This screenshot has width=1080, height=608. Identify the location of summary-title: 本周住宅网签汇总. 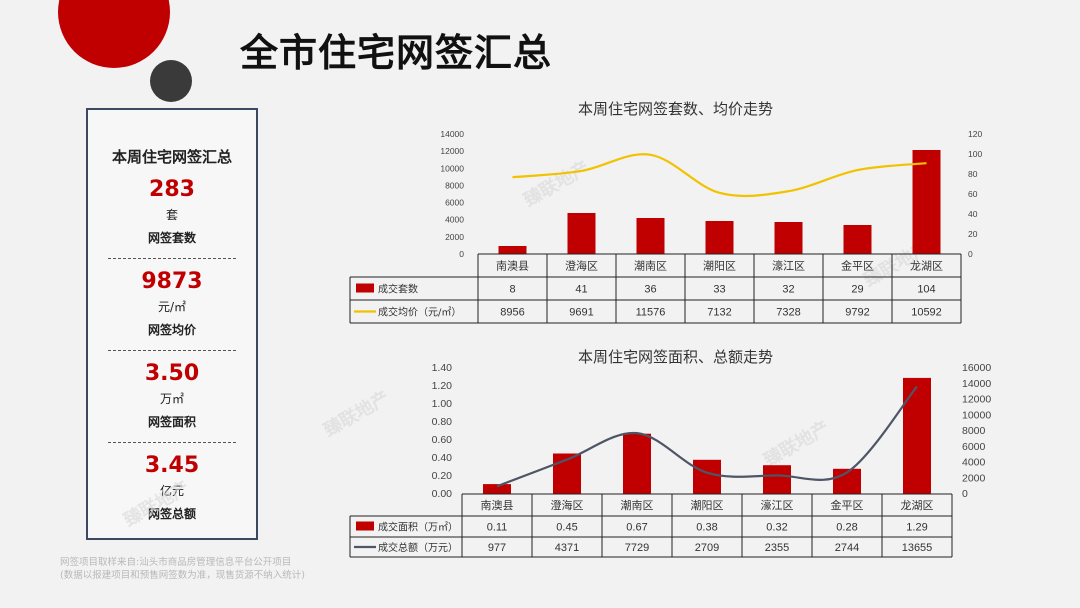
(171, 157).